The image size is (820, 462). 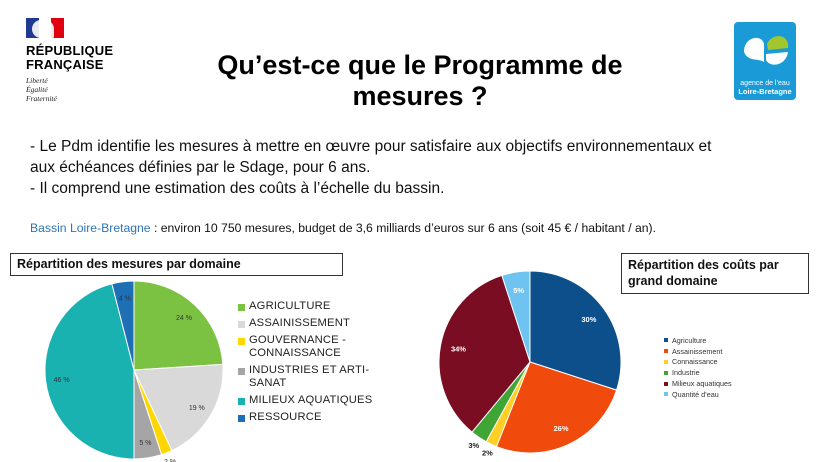 I want to click on pie-data-label: 30%, so click(x=588, y=319).